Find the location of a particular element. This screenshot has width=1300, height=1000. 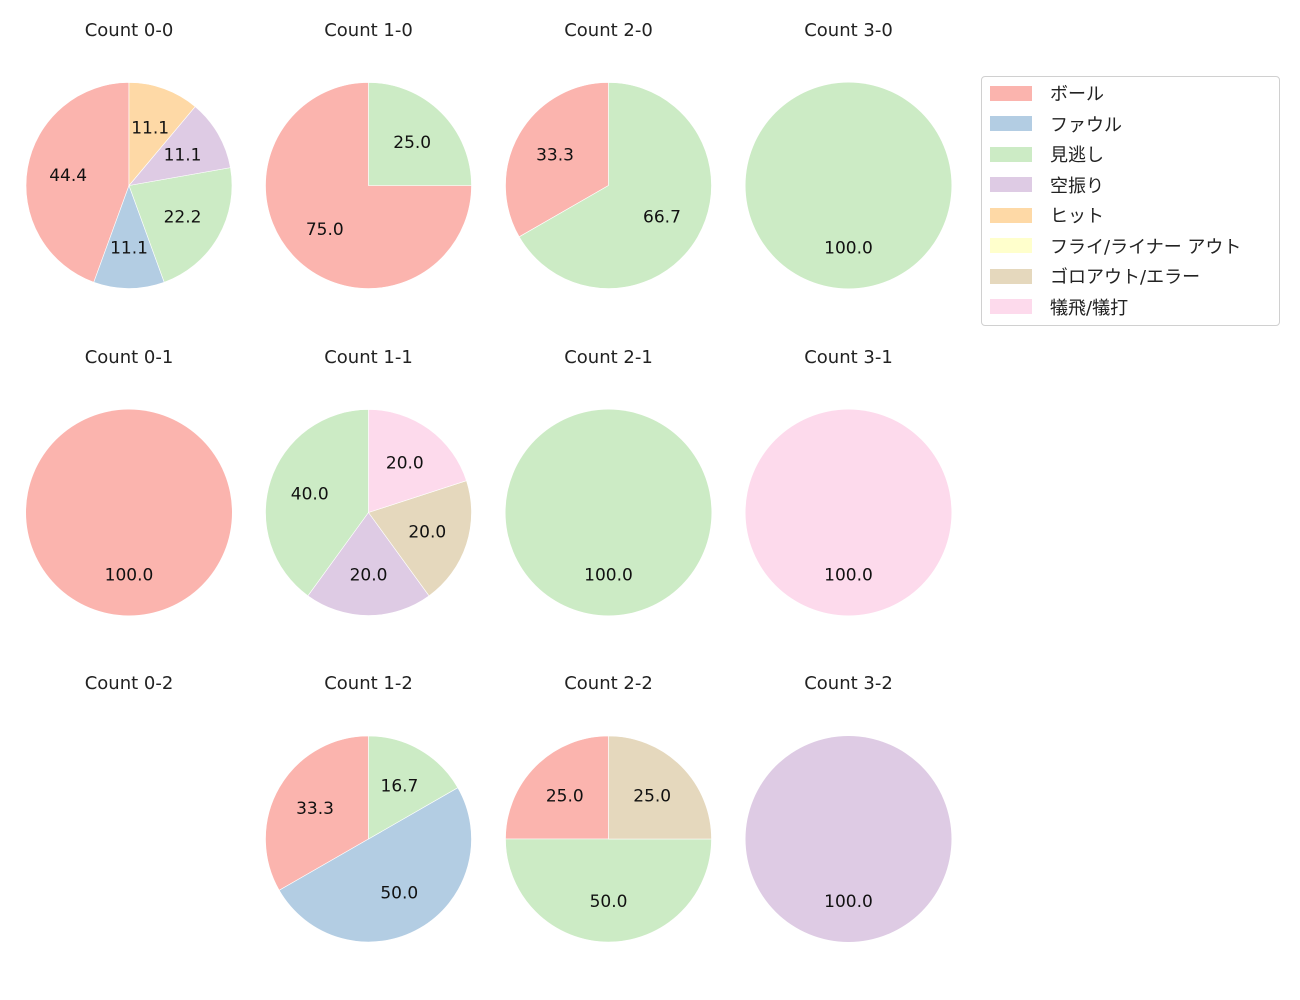

pie-title: Count 3-2 is located at coordinates (848, 683).